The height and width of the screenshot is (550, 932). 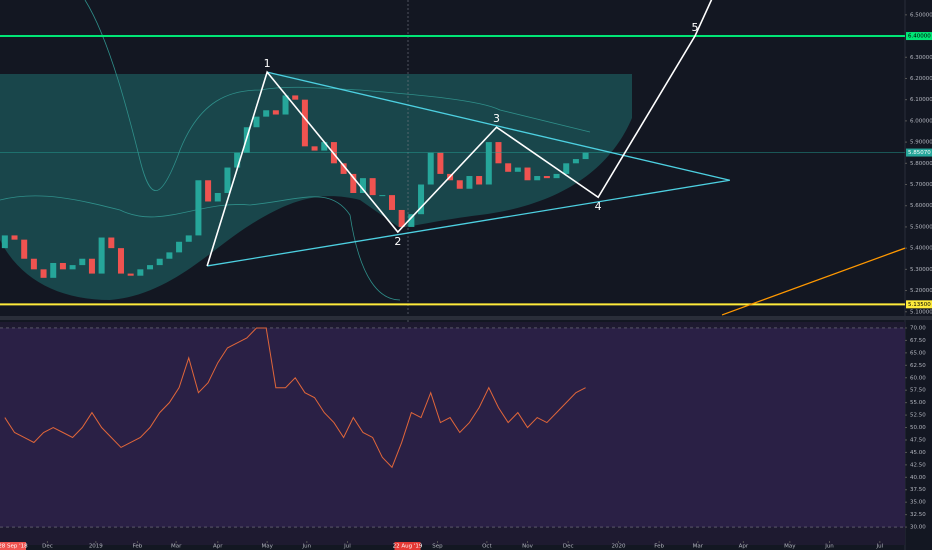 What do you see at coordinates (918, 416) in the screenshot?
I see `y-tick-label: 52.50` at bounding box center [918, 416].